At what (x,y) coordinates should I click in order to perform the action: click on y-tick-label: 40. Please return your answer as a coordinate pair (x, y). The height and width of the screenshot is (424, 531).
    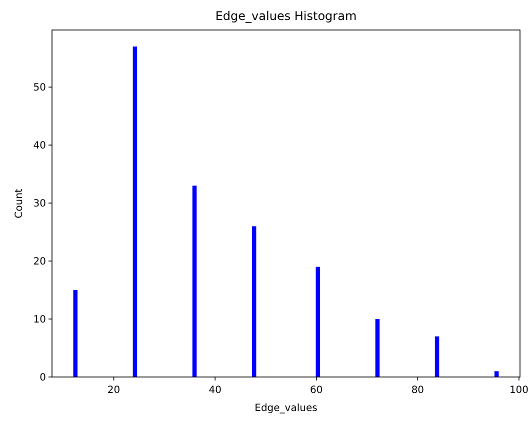
    Looking at the image, I should click on (39, 146).